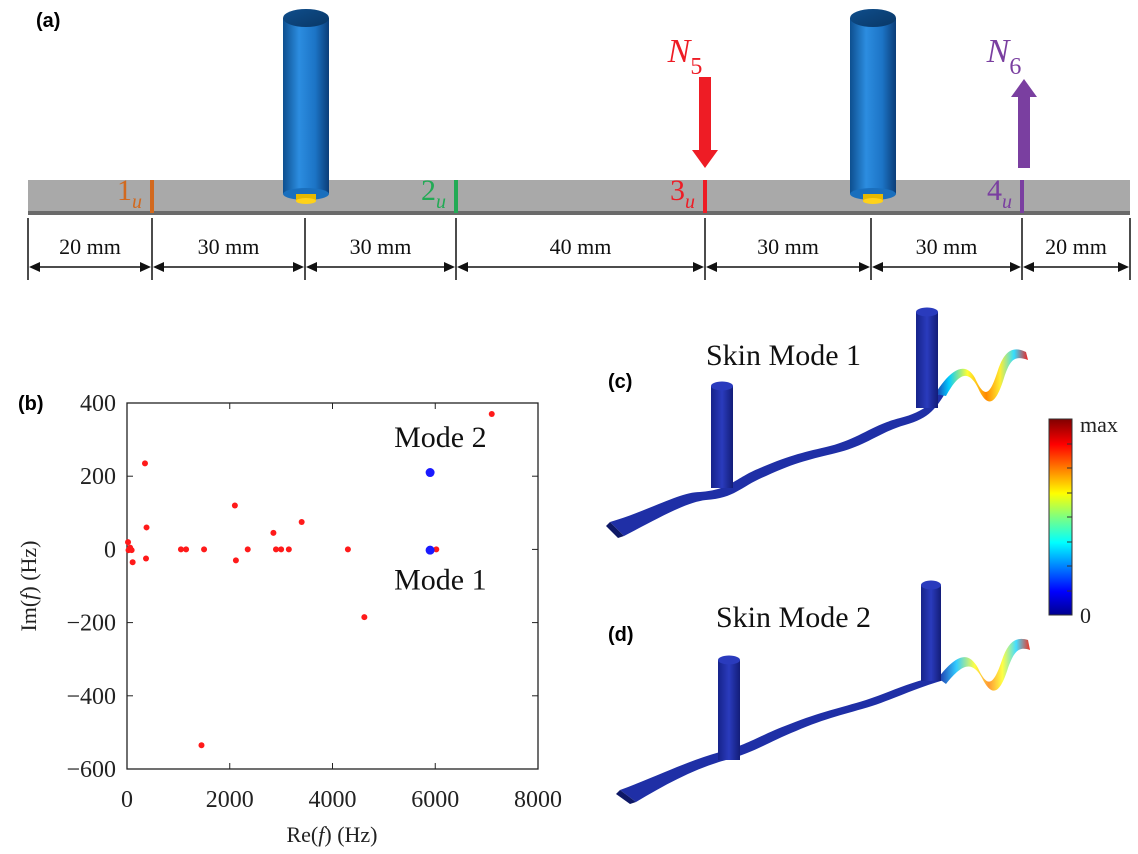 The image size is (1138, 854). I want to click on dimension-lines: 20 mm 30 mm 30 mm 40 mm 30 mm 30 mm 20 mm, so click(579, 249).